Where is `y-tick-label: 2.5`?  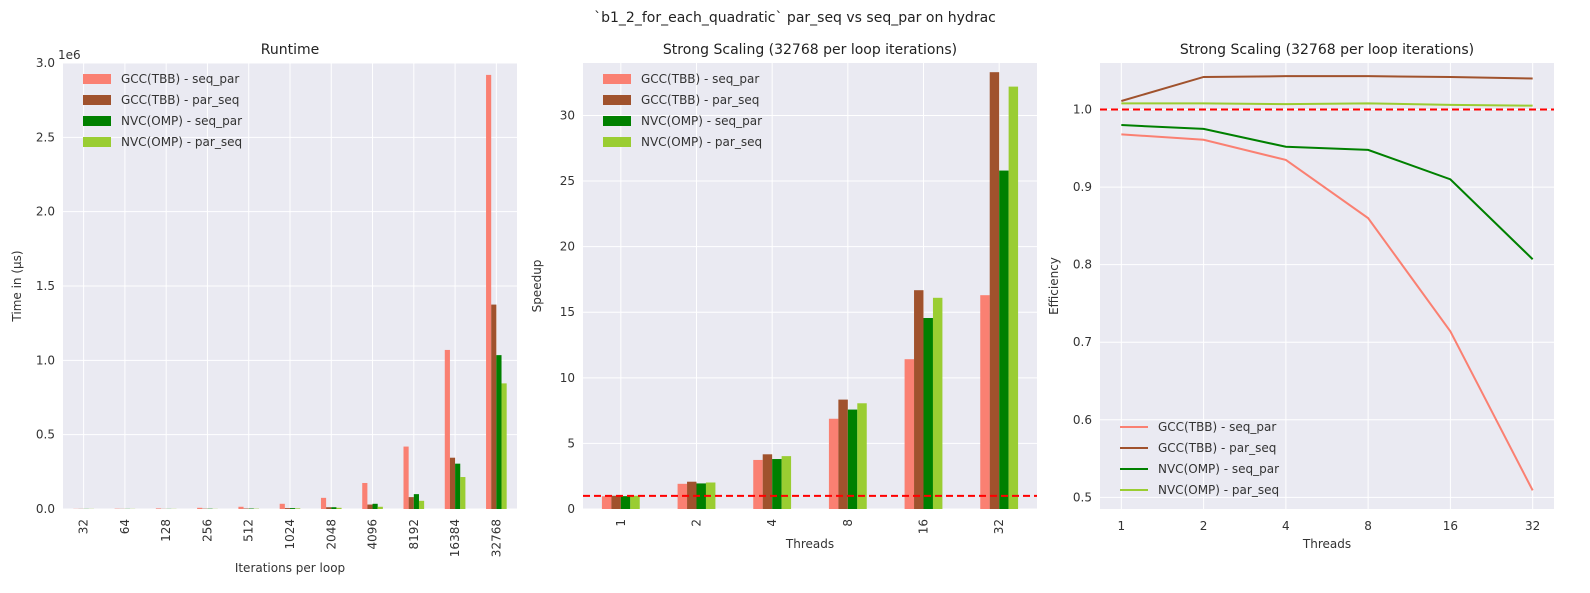 y-tick-label: 2.5 is located at coordinates (45, 137).